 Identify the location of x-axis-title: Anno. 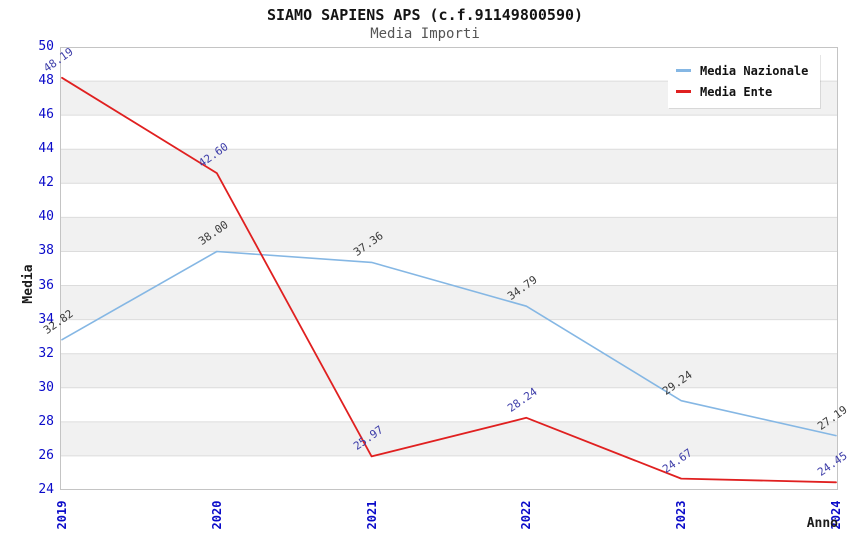
(822, 523).